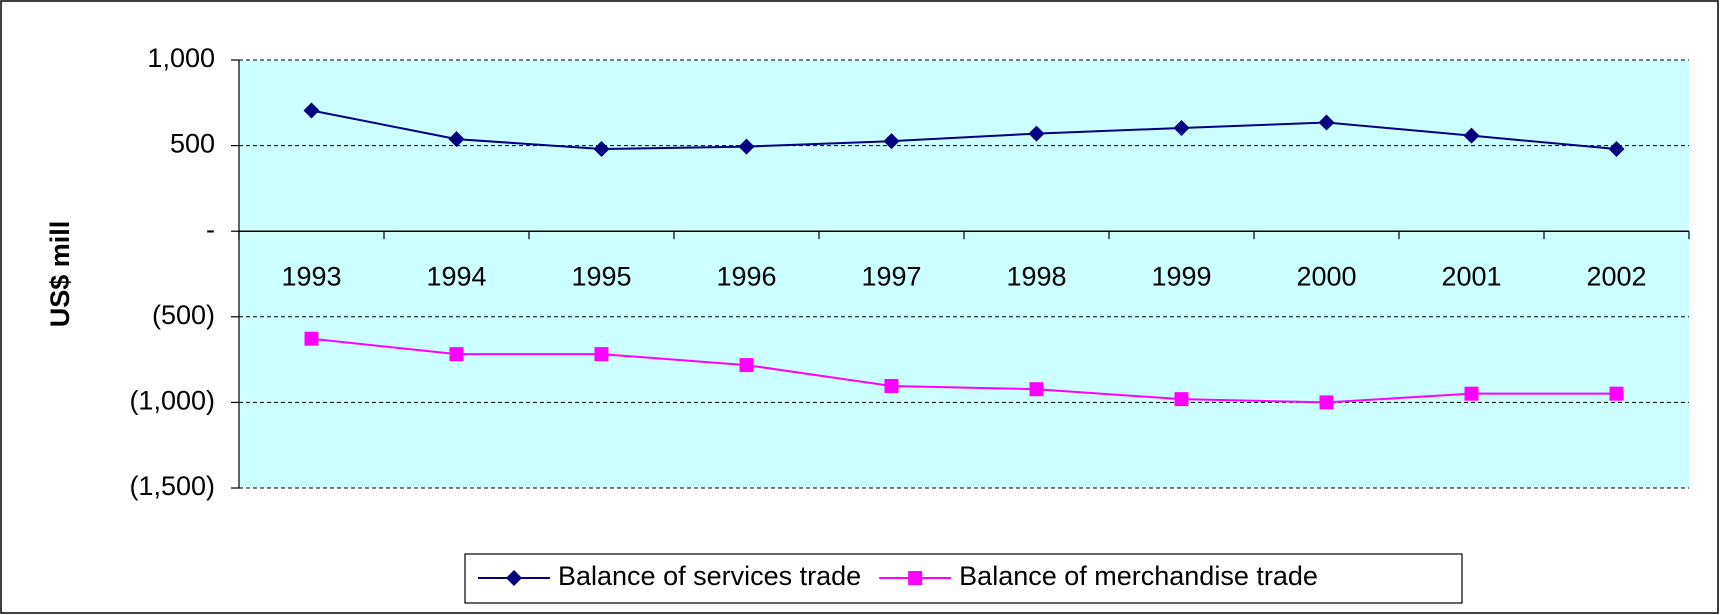 This screenshot has height=615, width=1720. I want to click on x-tick-label: 2002, so click(1616, 276).